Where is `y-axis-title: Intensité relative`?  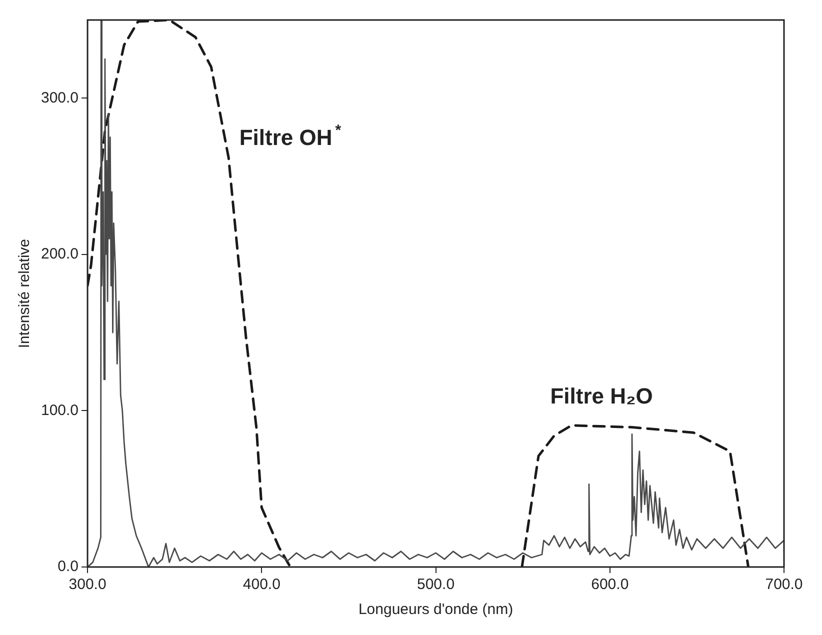
y-axis-title: Intensité relative is located at coordinates (25, 293).